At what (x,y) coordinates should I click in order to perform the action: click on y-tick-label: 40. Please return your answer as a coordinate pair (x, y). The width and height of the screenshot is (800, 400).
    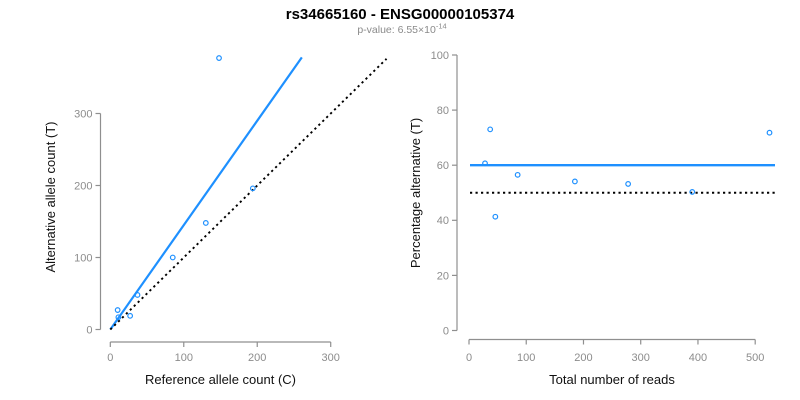
    Looking at the image, I should click on (443, 221).